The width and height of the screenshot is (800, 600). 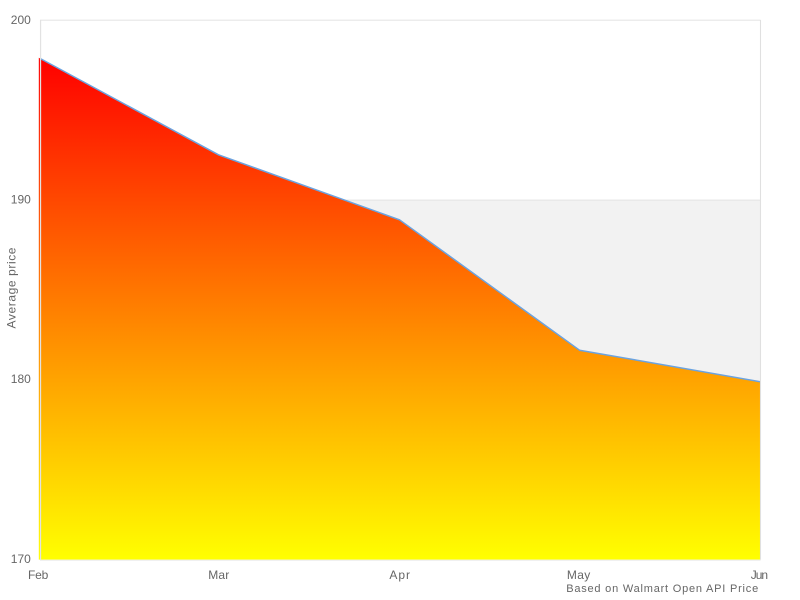 What do you see at coordinates (759, 575) in the screenshot?
I see `svg-text: Jun` at bounding box center [759, 575].